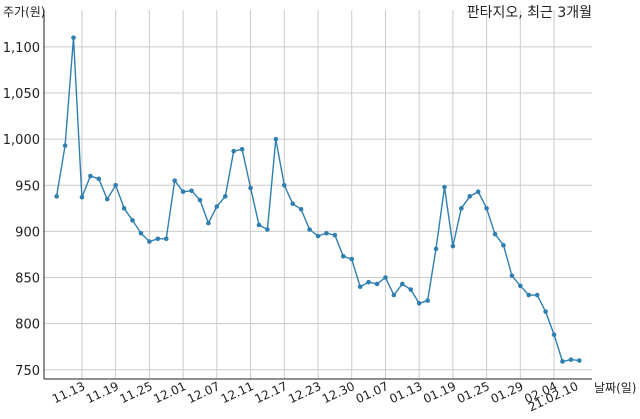  What do you see at coordinates (372, 392) in the screenshot?
I see `x-tick-label: 01.07` at bounding box center [372, 392].